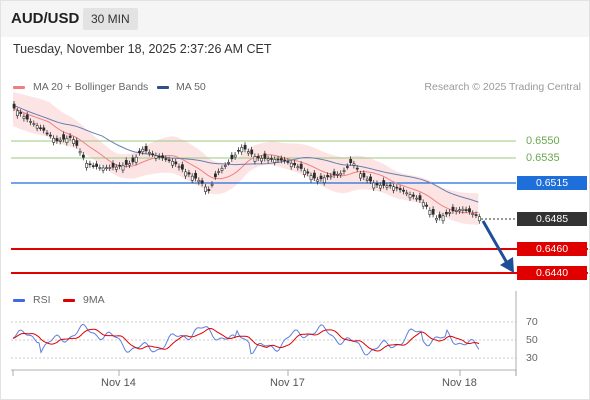  What do you see at coordinates (45, 18) in the screenshot?
I see `symbol-title: AUD/USD` at bounding box center [45, 18].